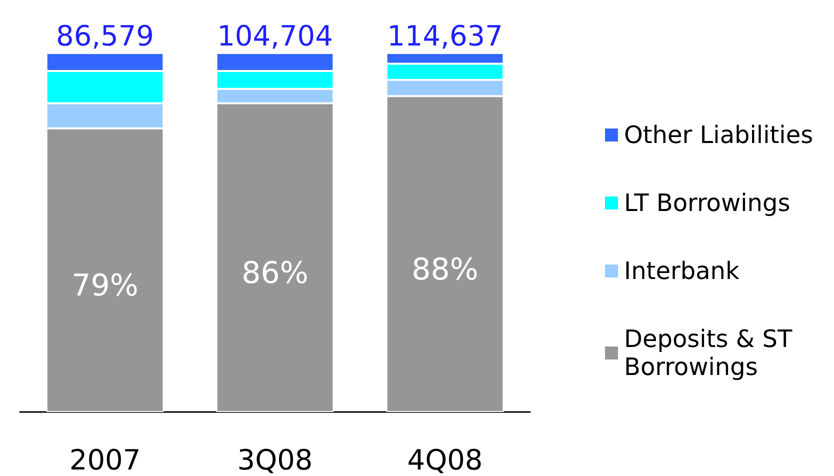 The width and height of the screenshot is (834, 476). Describe the element at coordinates (719, 135) in the screenshot. I see `legend-label: Other Liabilities` at that location.